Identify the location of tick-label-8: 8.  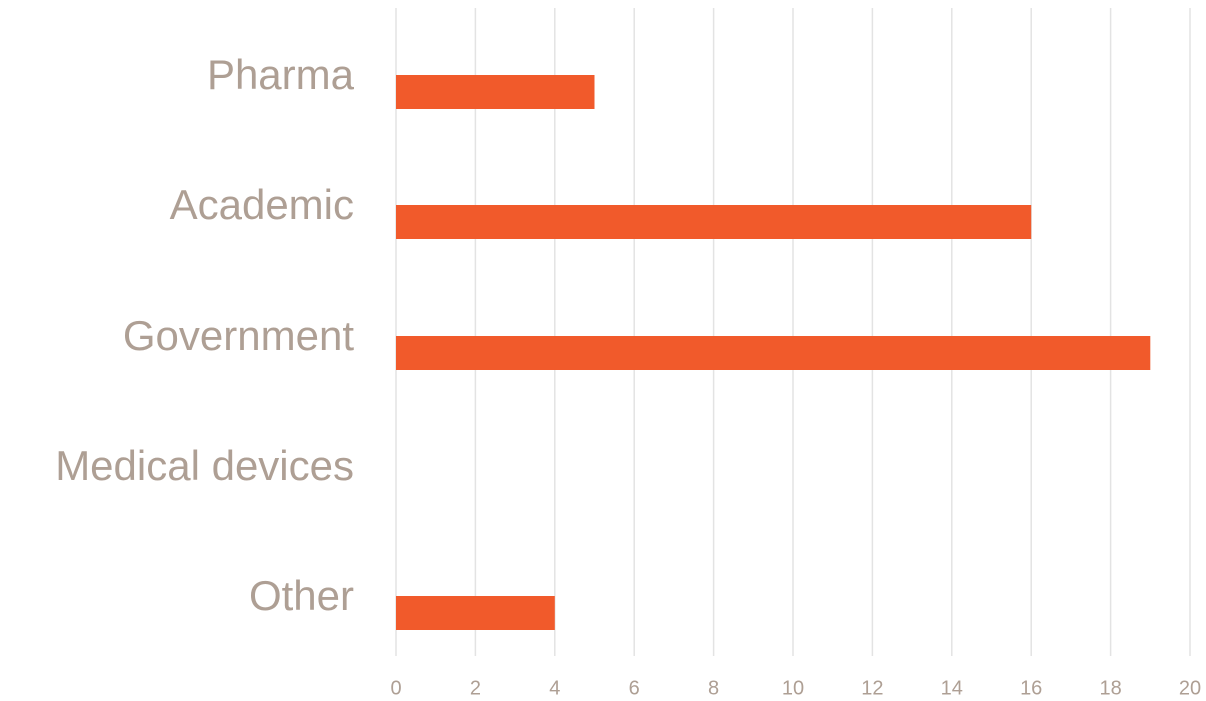
(713, 688).